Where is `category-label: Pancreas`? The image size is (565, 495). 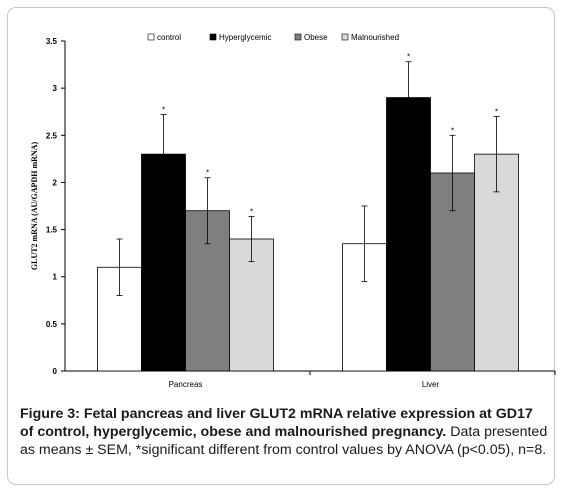 category-label: Pancreas is located at coordinates (186, 384).